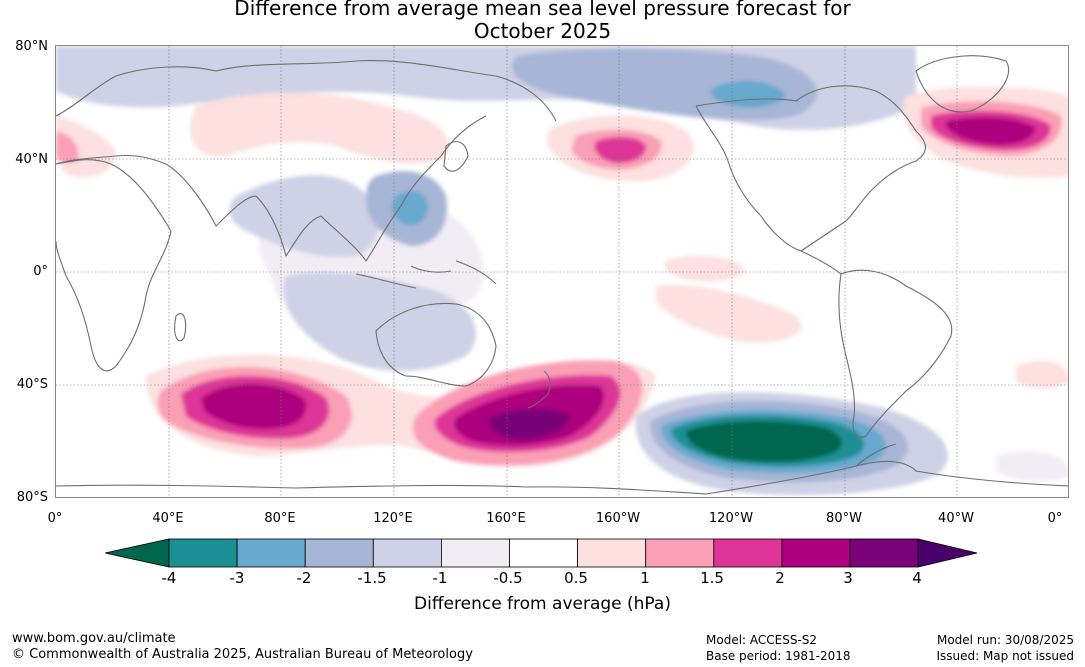 Image resolution: width=1085 pixels, height=667 pixels. I want to click on lat-label-80s: 80°S, so click(32, 497).